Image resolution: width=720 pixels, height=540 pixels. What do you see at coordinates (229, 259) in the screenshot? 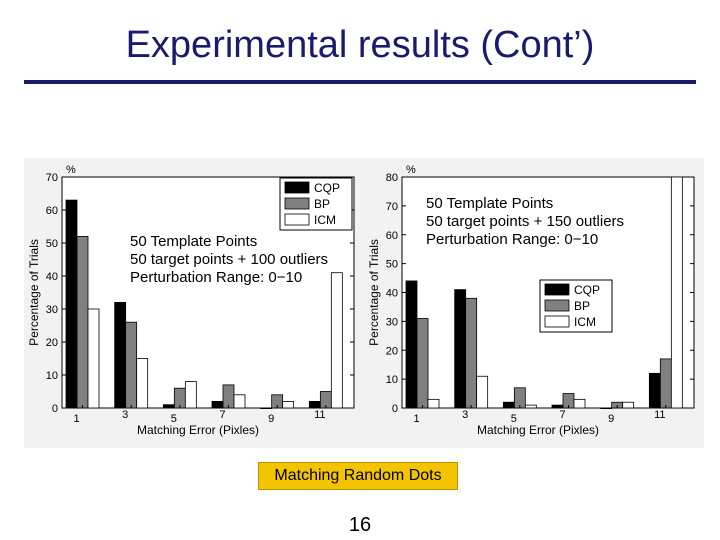
I see `annotation-text: 50 target points + 100 outliers` at bounding box center [229, 259].